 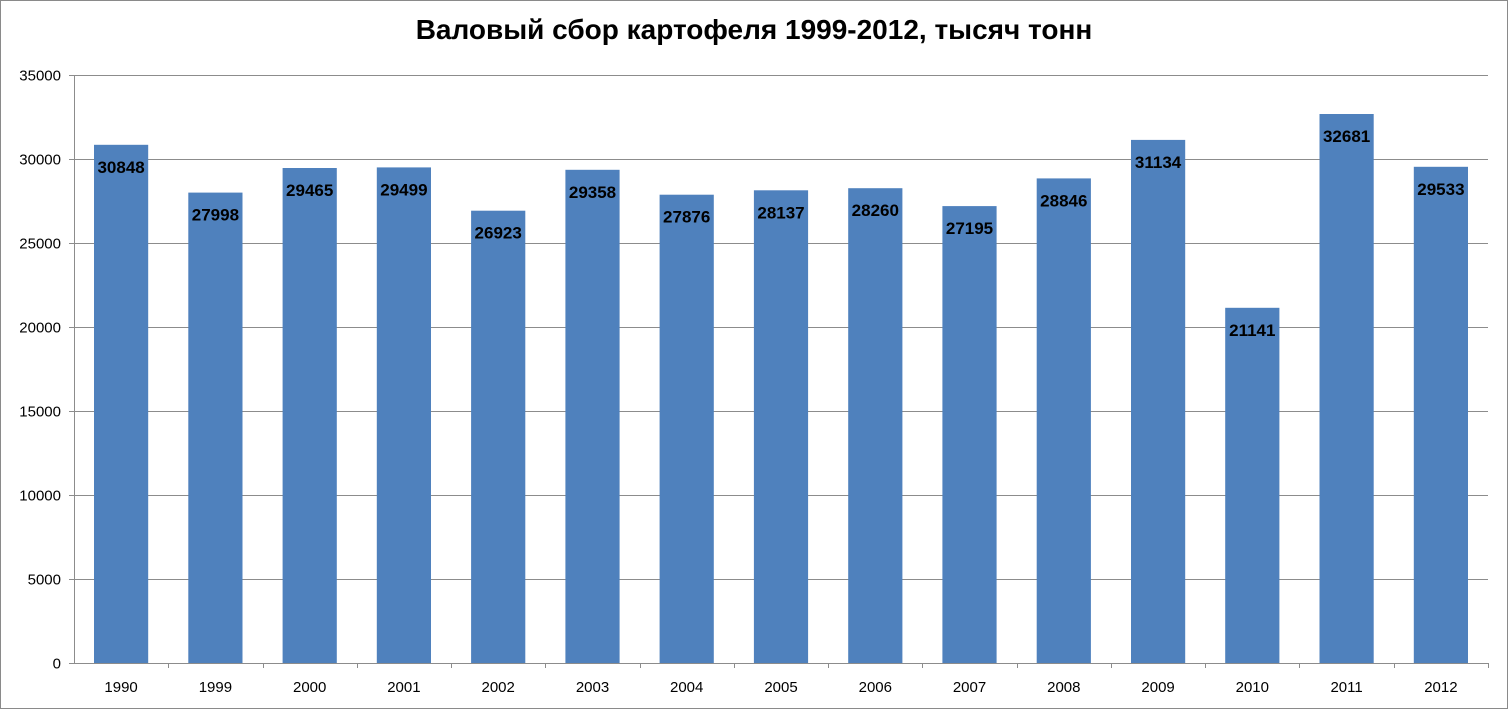 I want to click on y-tick-label: 15000, so click(x=40, y=412).